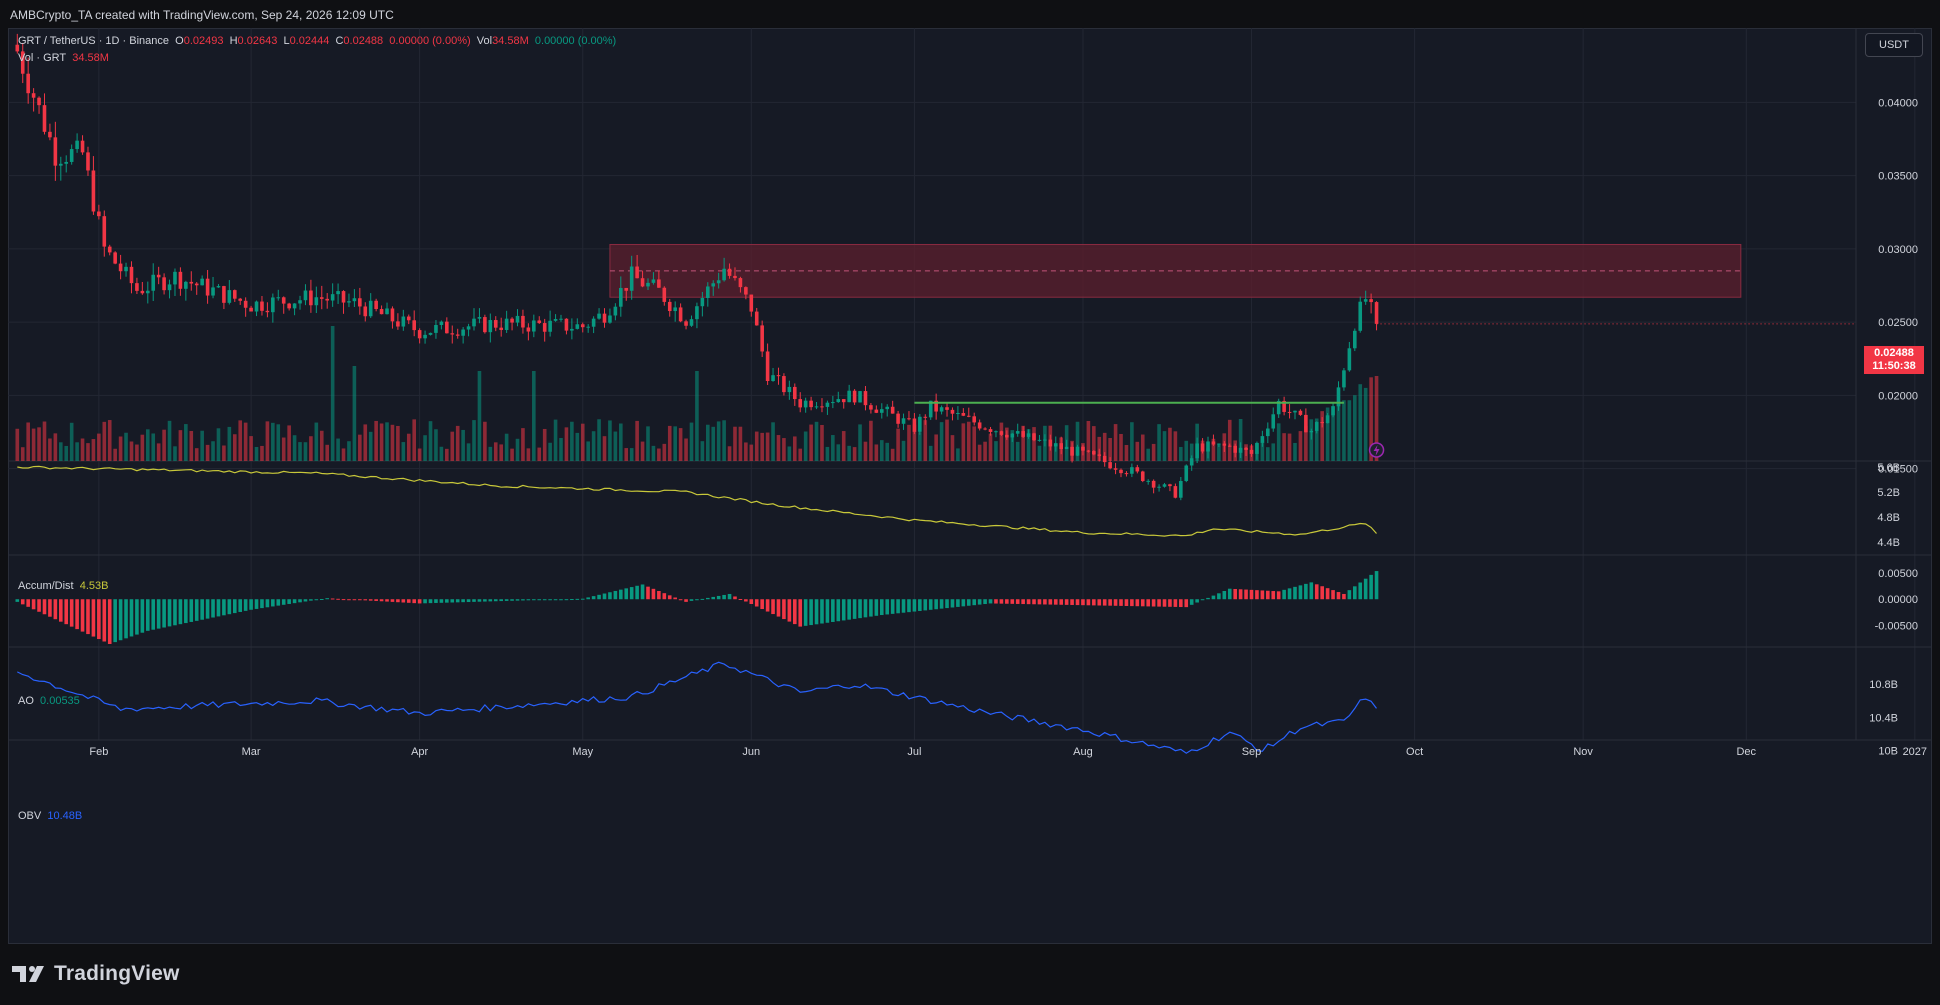  I want to click on ad-label: Accum/Dist, so click(46, 586).